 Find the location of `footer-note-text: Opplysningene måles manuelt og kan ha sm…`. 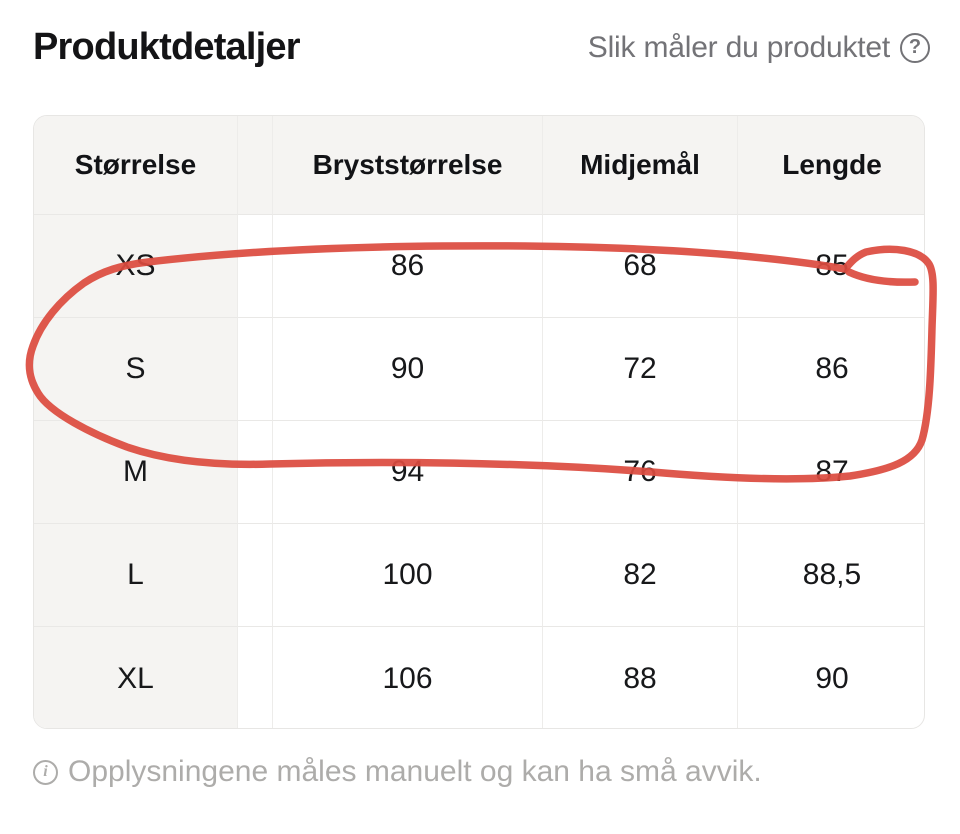

footer-note-text: Opplysningene måles manuelt og kan ha sm… is located at coordinates (415, 771).